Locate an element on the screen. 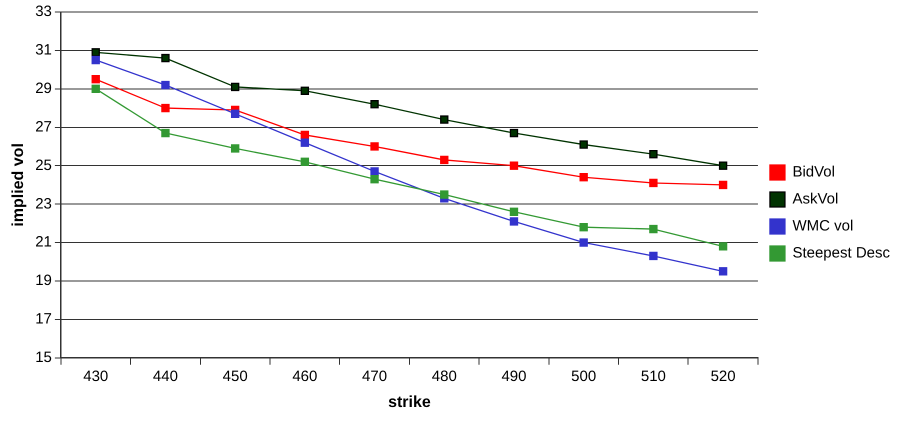 The image size is (904, 421). y-tick-label: 31 is located at coordinates (43, 50).